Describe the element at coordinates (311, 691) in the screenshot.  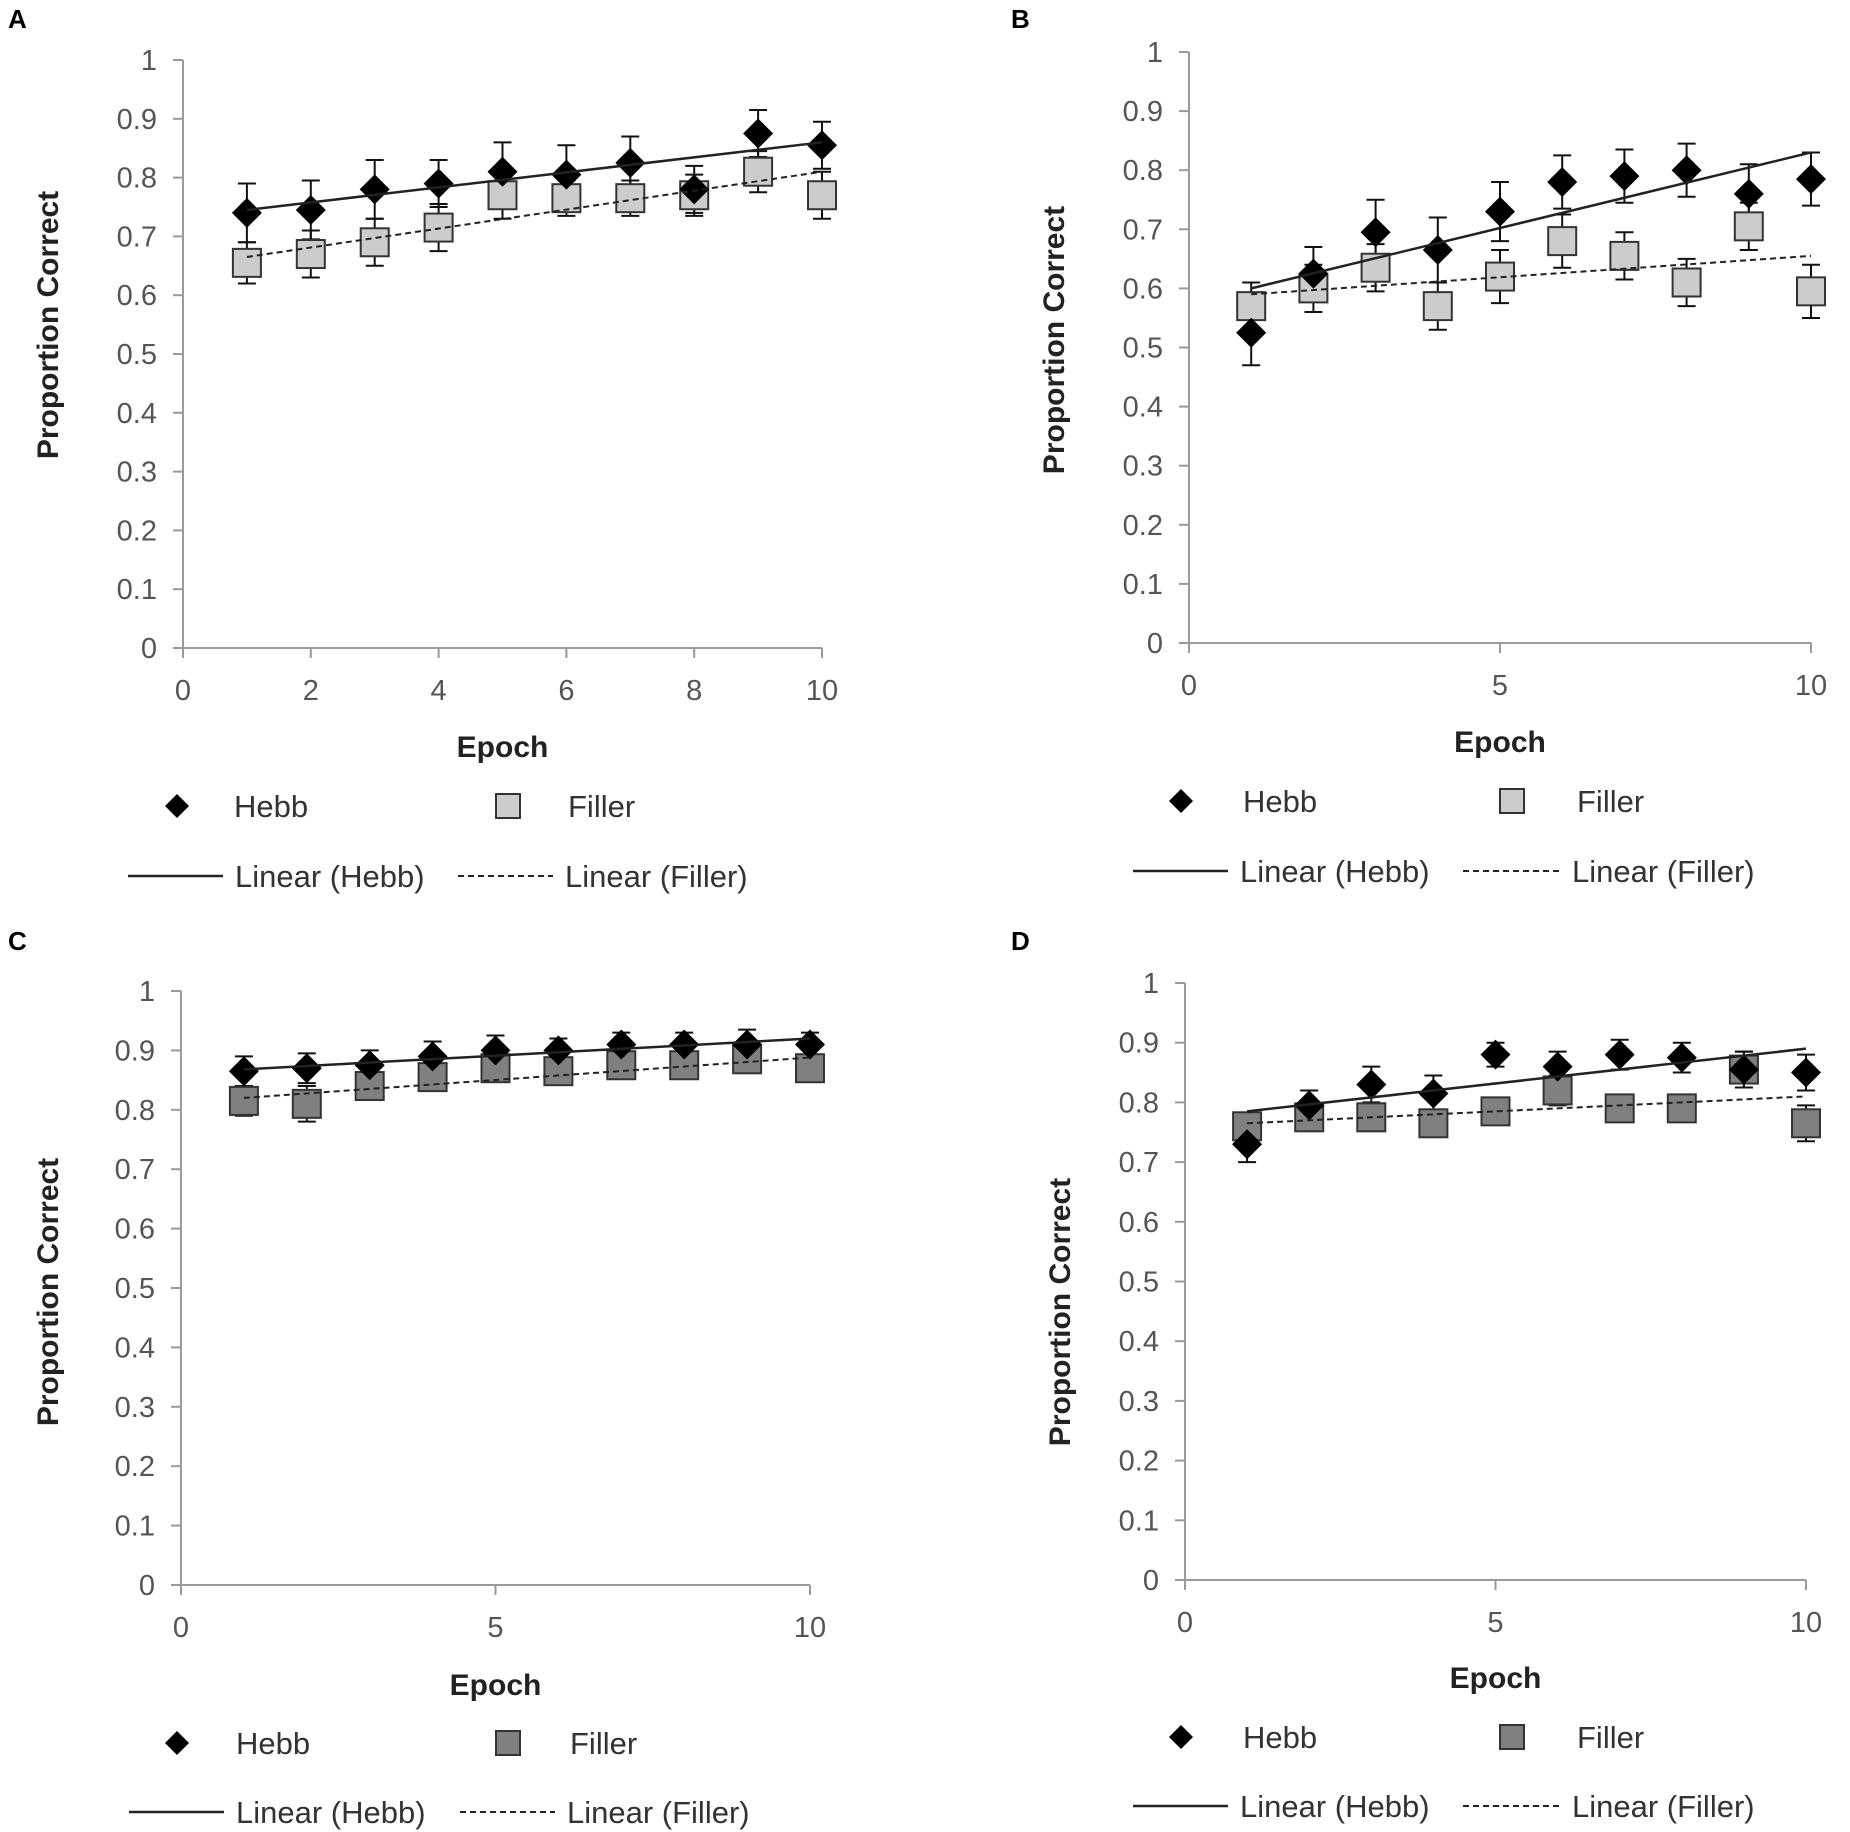
I see `x-tick-label: 2` at that location.